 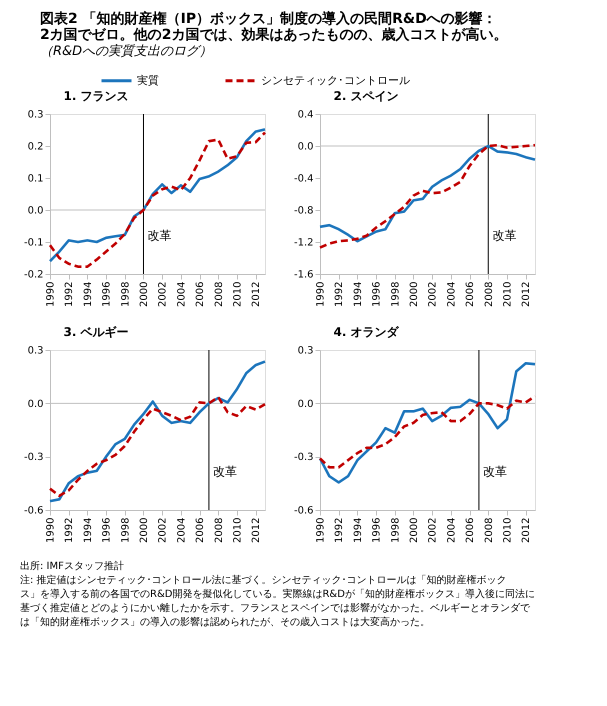 What do you see at coordinates (72, 566) in the screenshot?
I see `text: 出所: IMFスタッフ推計` at bounding box center [72, 566].